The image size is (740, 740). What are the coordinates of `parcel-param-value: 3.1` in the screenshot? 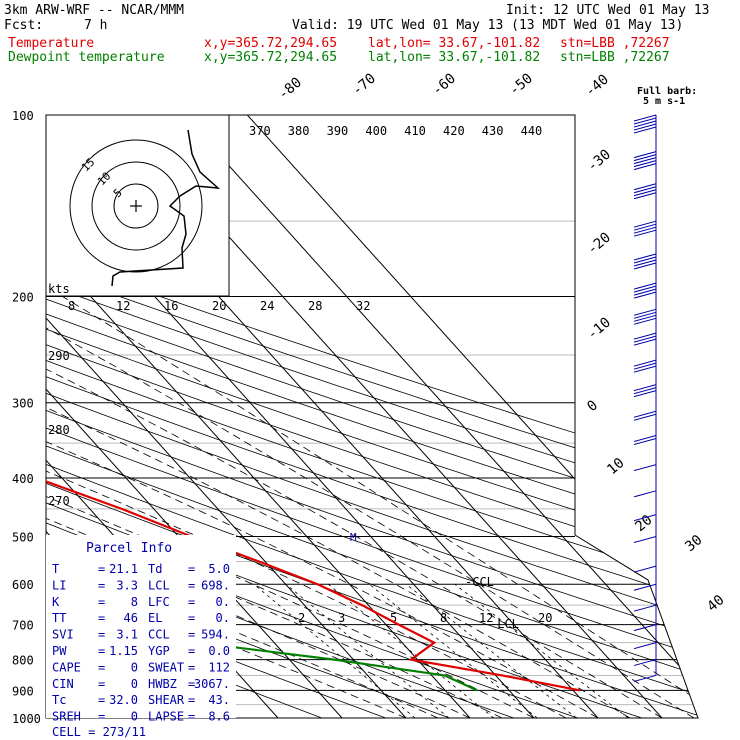 It's located at (127, 635).